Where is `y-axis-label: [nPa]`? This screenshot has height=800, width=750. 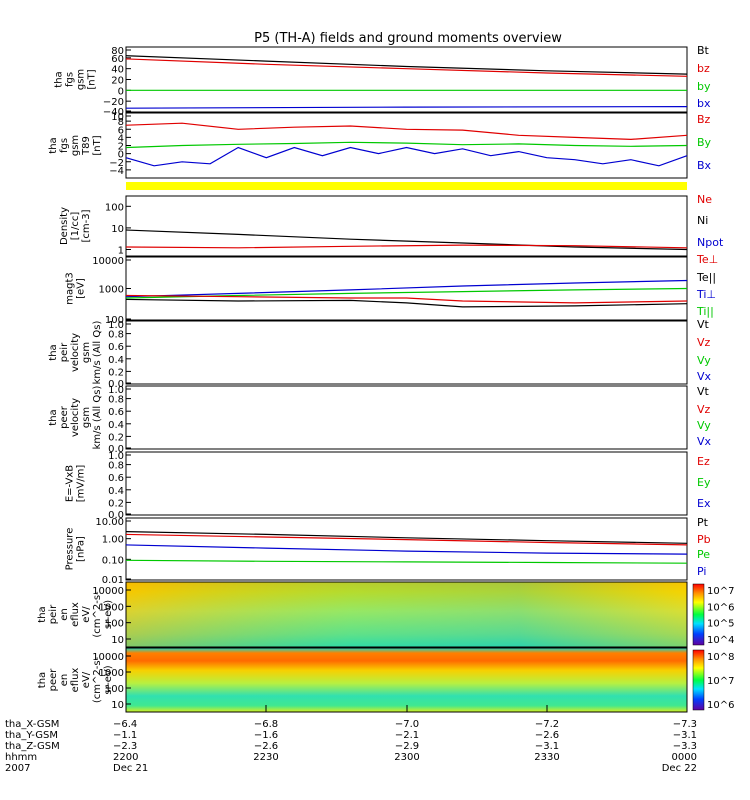
y-axis-label: [nPa] is located at coordinates (81, 549).